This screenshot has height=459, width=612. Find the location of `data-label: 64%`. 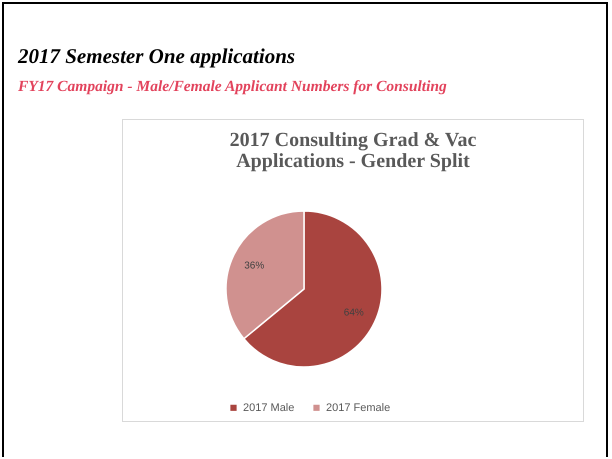

data-label: 64% is located at coordinates (354, 312).